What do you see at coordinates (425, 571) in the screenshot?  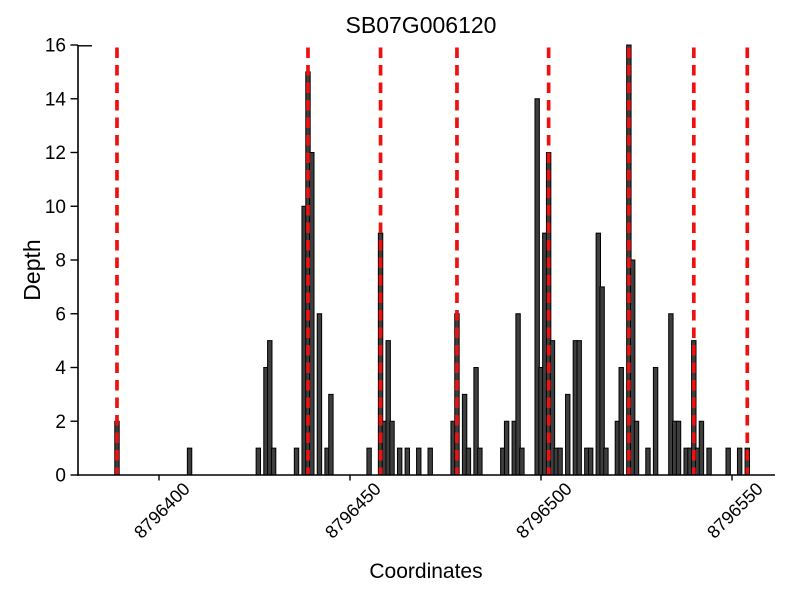 I see `x-axis-label: Coordinates` at bounding box center [425, 571].